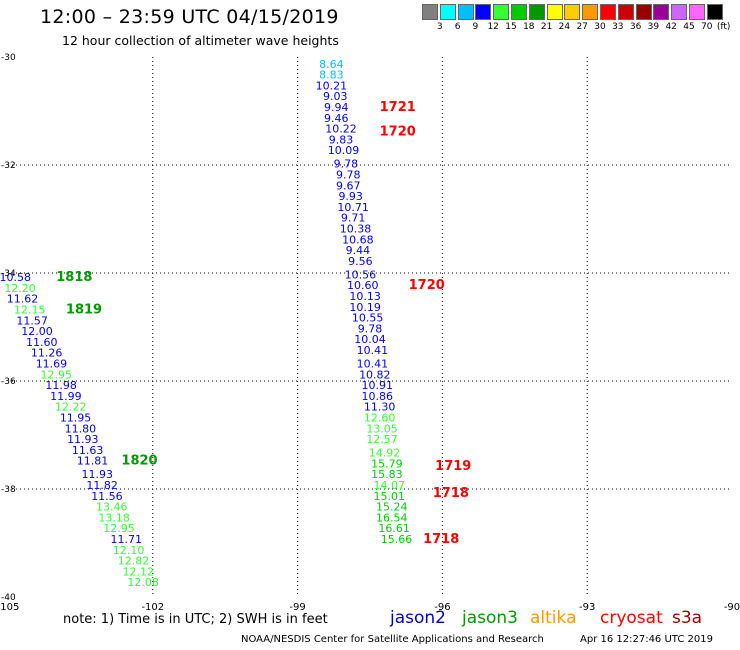  Describe the element at coordinates (360, 261) in the screenshot. I see `swh-value-east: 9.56` at that location.